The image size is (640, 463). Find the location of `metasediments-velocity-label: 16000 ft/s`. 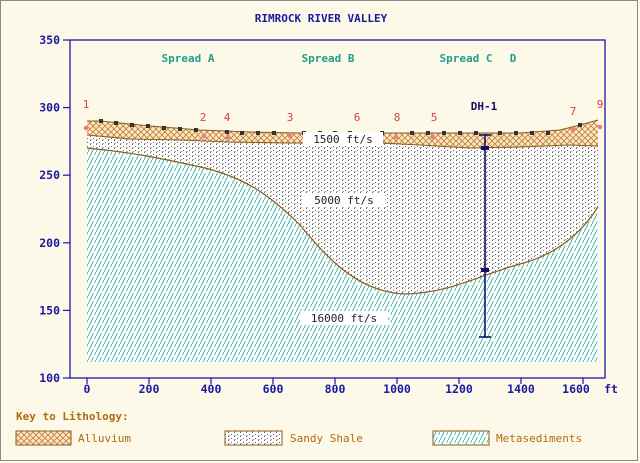

metasediments-velocity-label: 16000 ft/s is located at coordinates (344, 318).